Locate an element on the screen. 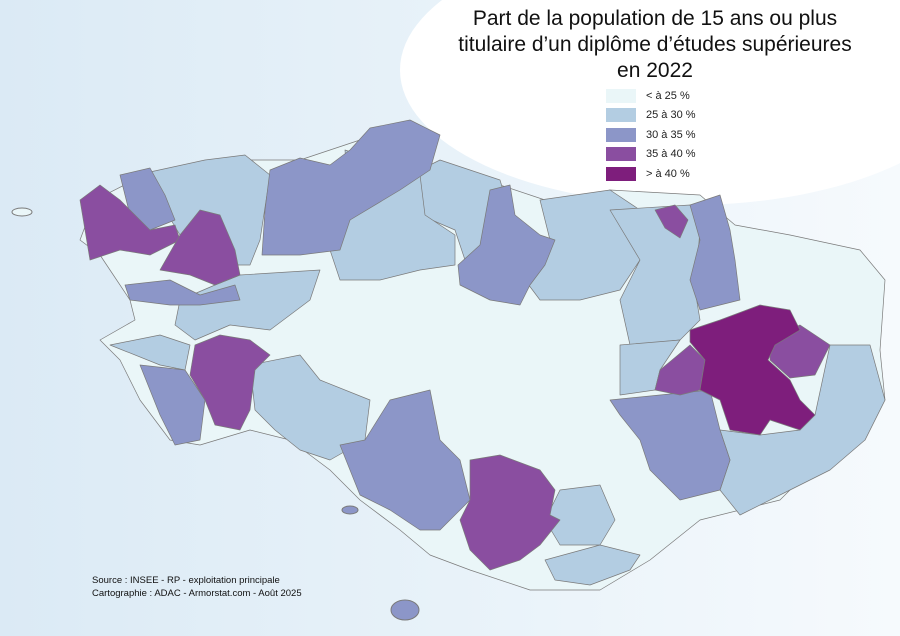 The image size is (900, 636). legend-label: < à 25 % is located at coordinates (668, 95).